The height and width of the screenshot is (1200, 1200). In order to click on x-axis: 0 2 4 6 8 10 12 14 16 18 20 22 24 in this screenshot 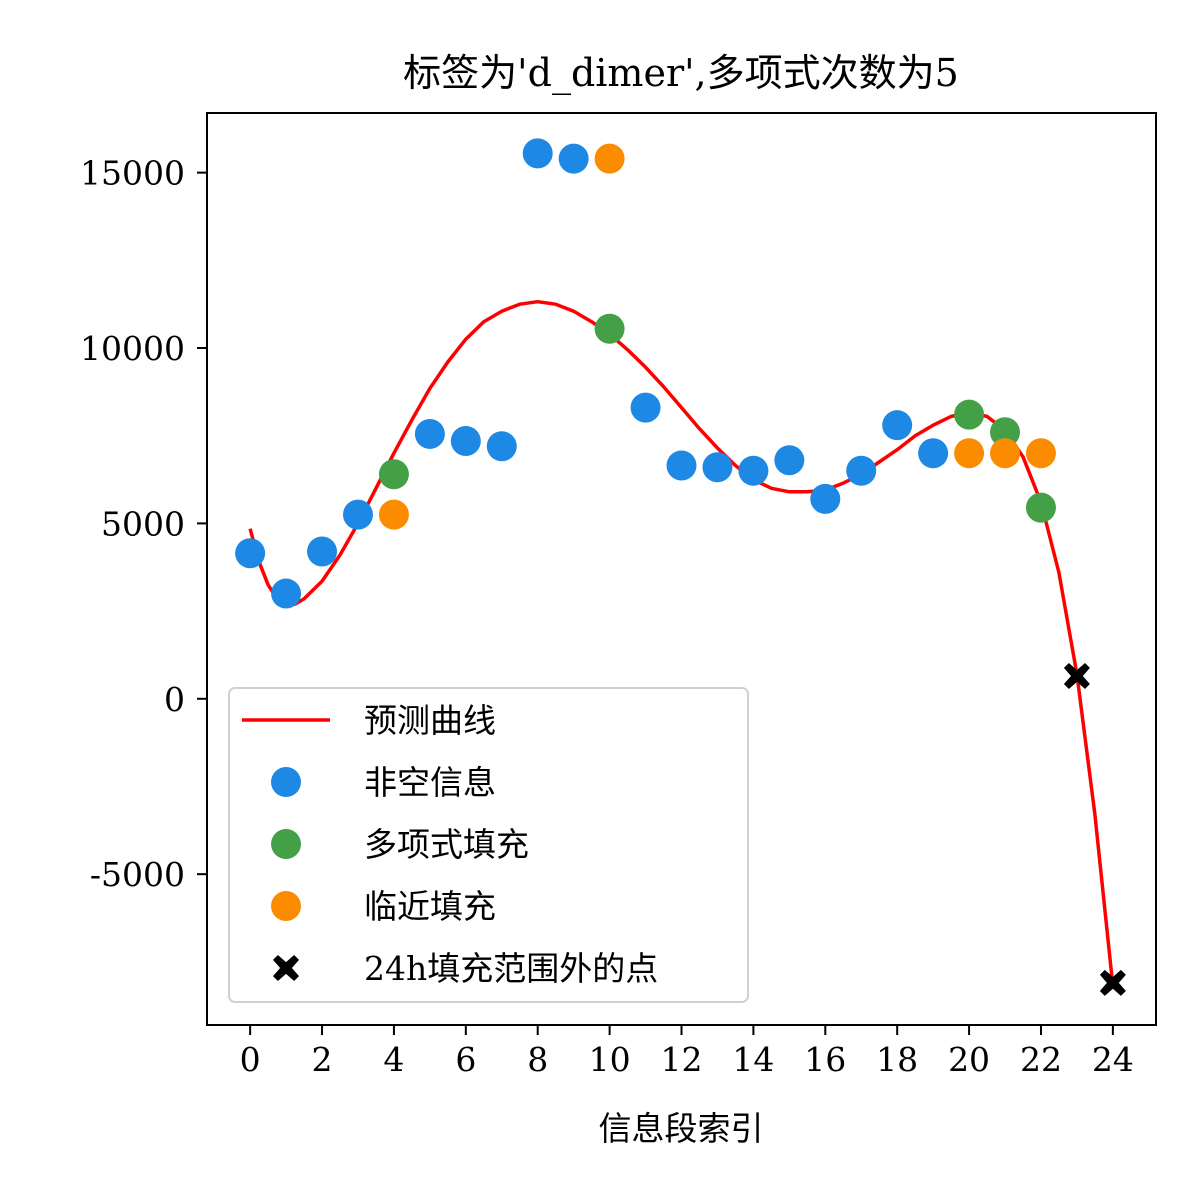, I will do `click(687, 1052)`.